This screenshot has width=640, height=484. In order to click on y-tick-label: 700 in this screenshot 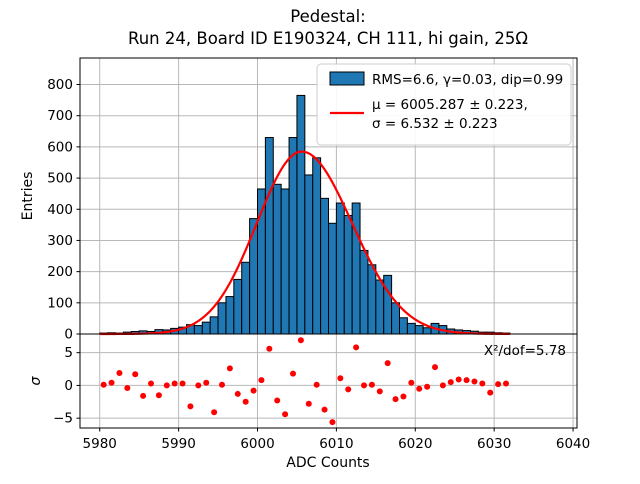, I will do `click(60, 116)`.